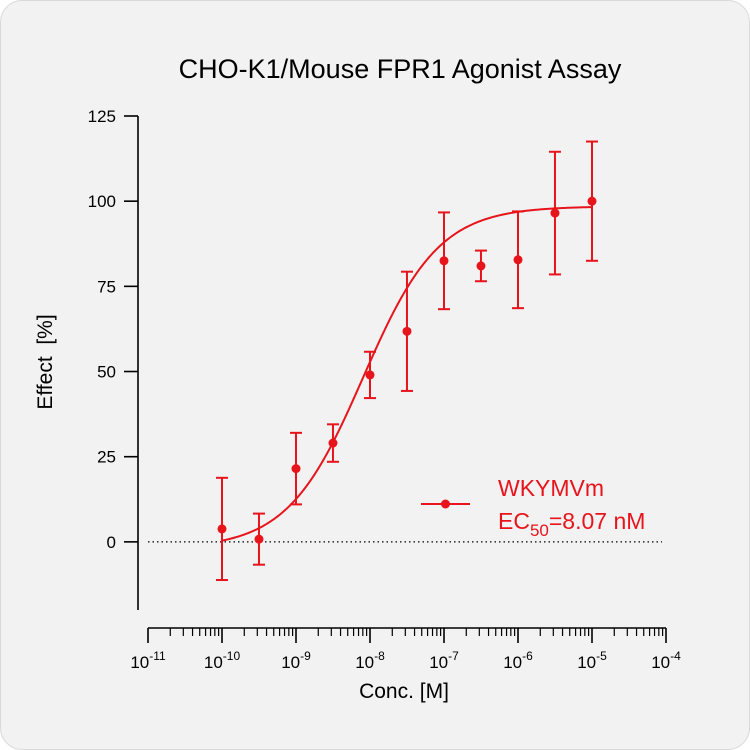 Image resolution: width=750 pixels, height=750 pixels. I want to click on legend-ec50-subscript: 50, so click(539, 530).